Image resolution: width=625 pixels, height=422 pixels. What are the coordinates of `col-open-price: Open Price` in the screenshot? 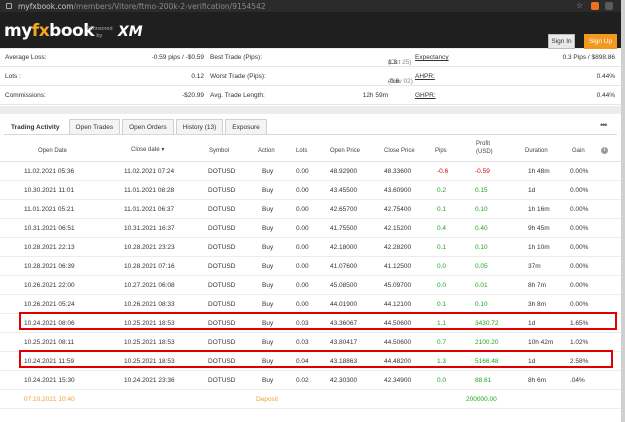 It's located at (345, 151).